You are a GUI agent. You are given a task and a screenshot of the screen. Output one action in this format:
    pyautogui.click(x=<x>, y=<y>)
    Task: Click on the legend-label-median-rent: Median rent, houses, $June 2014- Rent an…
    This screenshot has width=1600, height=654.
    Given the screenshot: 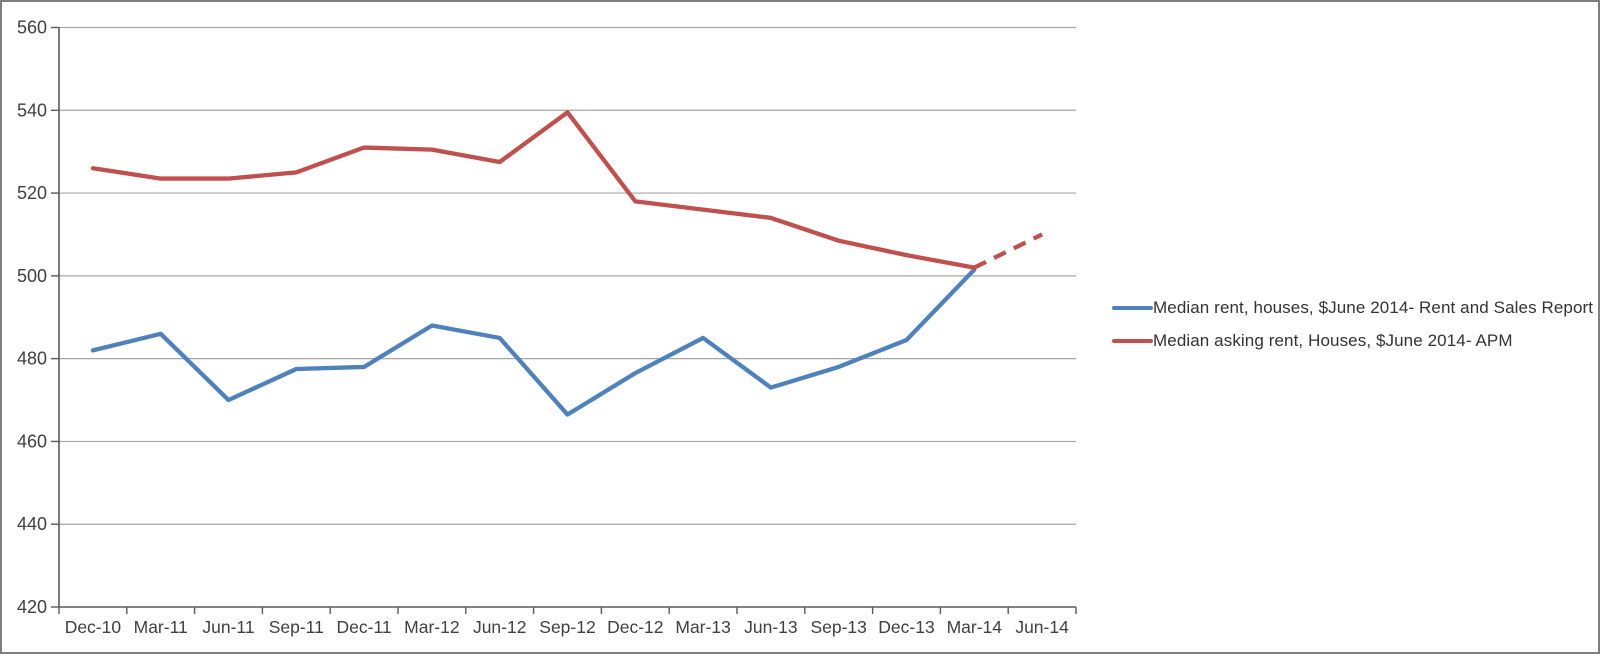 What is the action you would take?
    pyautogui.click(x=1373, y=307)
    